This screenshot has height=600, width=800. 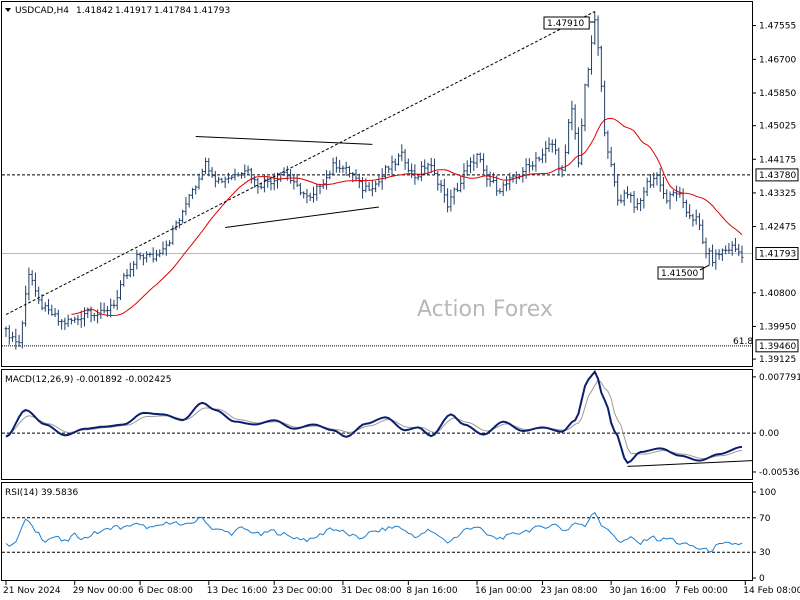 What do you see at coordinates (485, 309) in the screenshot?
I see `watermark: Action Forex` at bounding box center [485, 309].